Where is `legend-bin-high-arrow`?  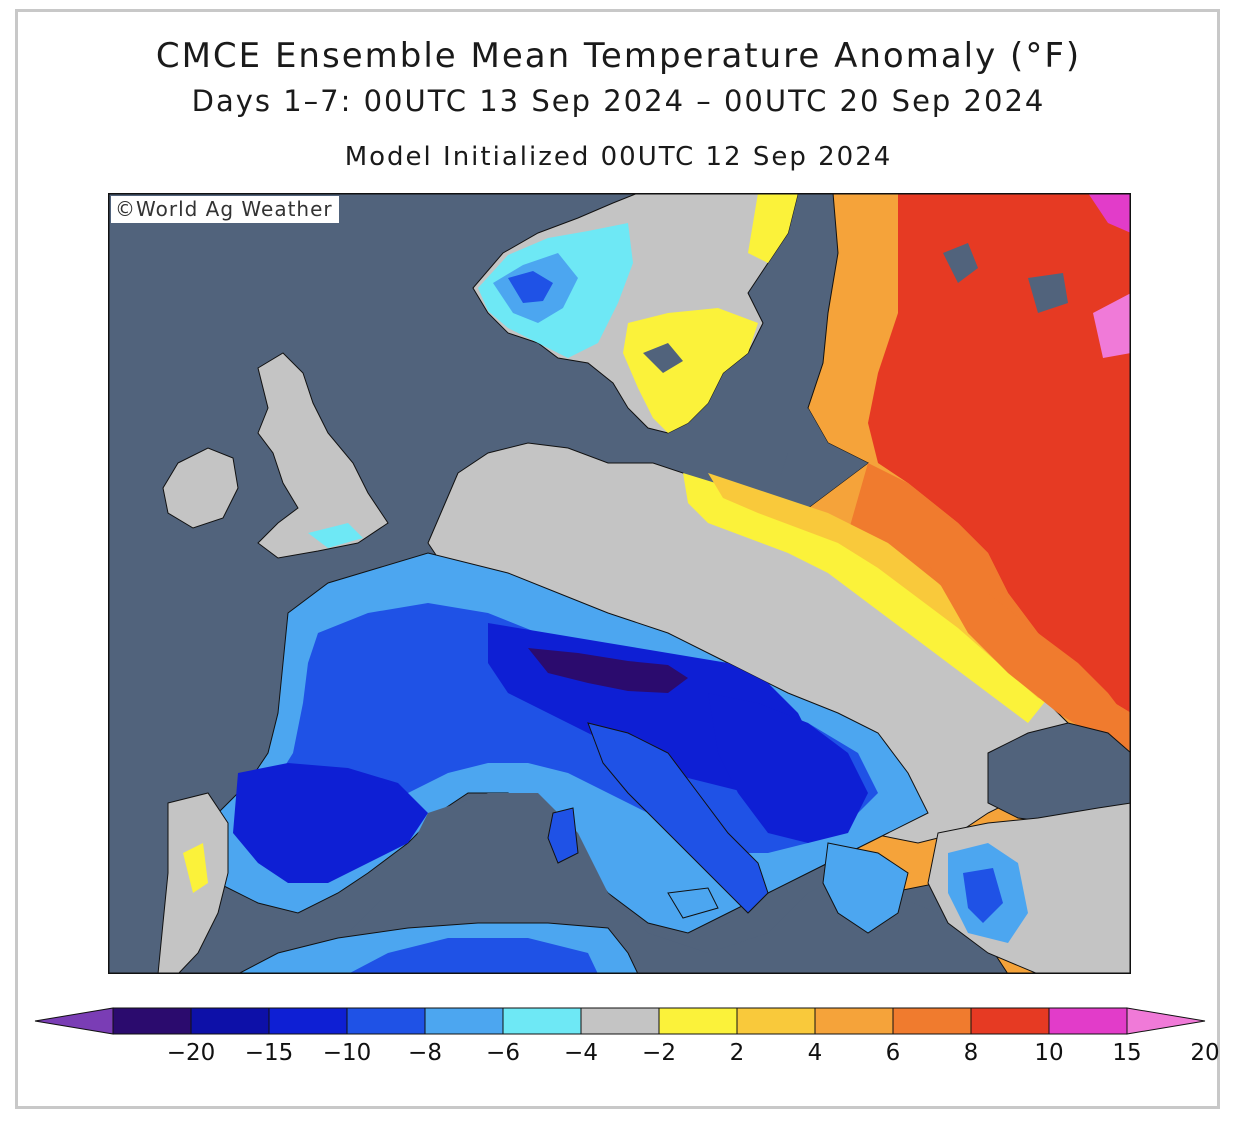
legend-bin-high-arrow is located at coordinates (1166, 1021).